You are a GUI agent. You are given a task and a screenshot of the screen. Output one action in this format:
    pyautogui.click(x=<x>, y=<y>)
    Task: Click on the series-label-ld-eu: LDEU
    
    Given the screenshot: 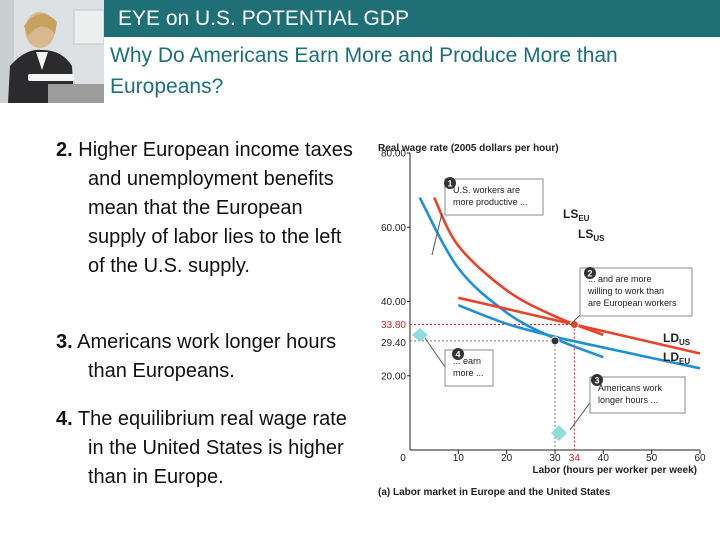 What is the action you would take?
    pyautogui.click(x=676, y=358)
    